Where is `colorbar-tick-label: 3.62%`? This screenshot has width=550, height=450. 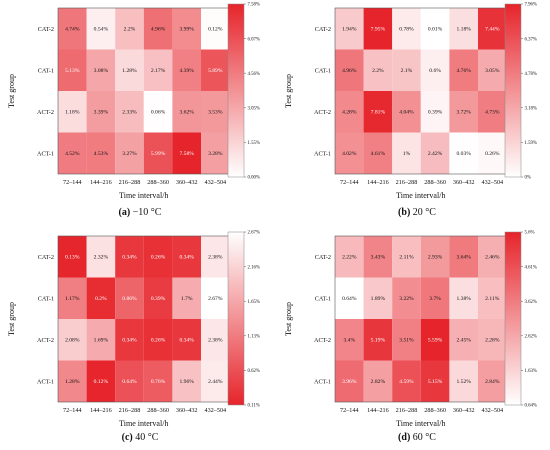
colorbar-tick-label: 3.62% is located at coordinates (531, 302).